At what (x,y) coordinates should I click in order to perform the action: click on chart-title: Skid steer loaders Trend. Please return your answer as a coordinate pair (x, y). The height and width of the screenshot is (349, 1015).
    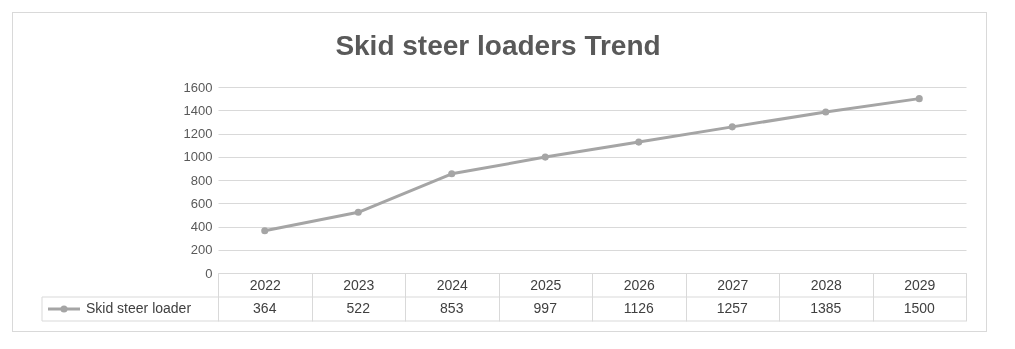
    Looking at the image, I should click on (498, 45).